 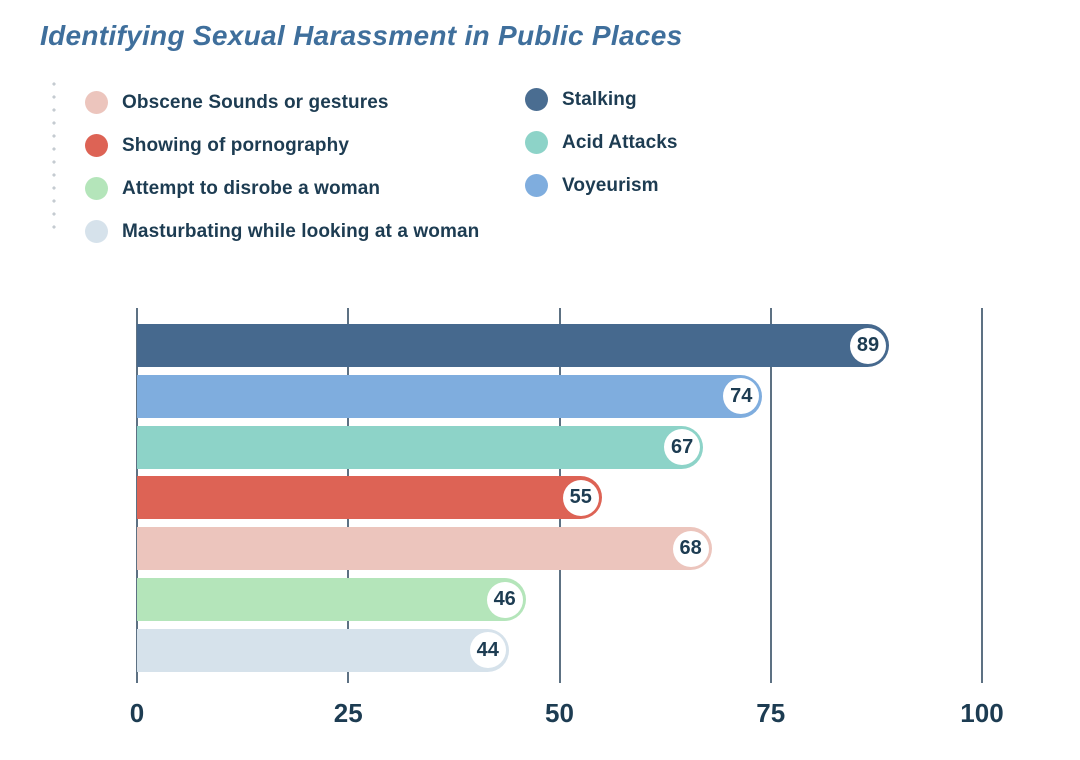 What do you see at coordinates (741, 396) in the screenshot?
I see `value-badge: 74` at bounding box center [741, 396].